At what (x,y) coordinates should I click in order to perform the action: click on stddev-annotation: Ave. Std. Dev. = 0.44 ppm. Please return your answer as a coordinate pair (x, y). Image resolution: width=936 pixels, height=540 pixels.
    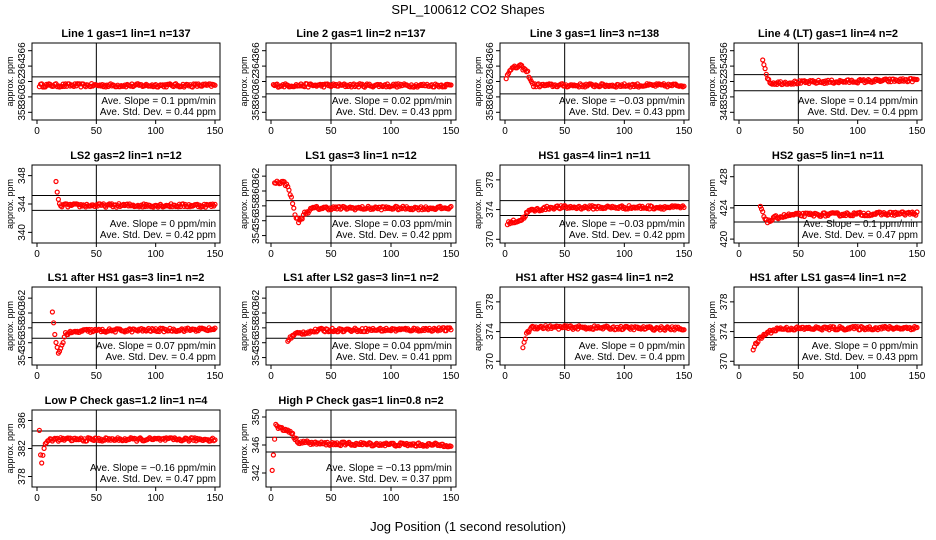
    Looking at the image, I should click on (158, 112).